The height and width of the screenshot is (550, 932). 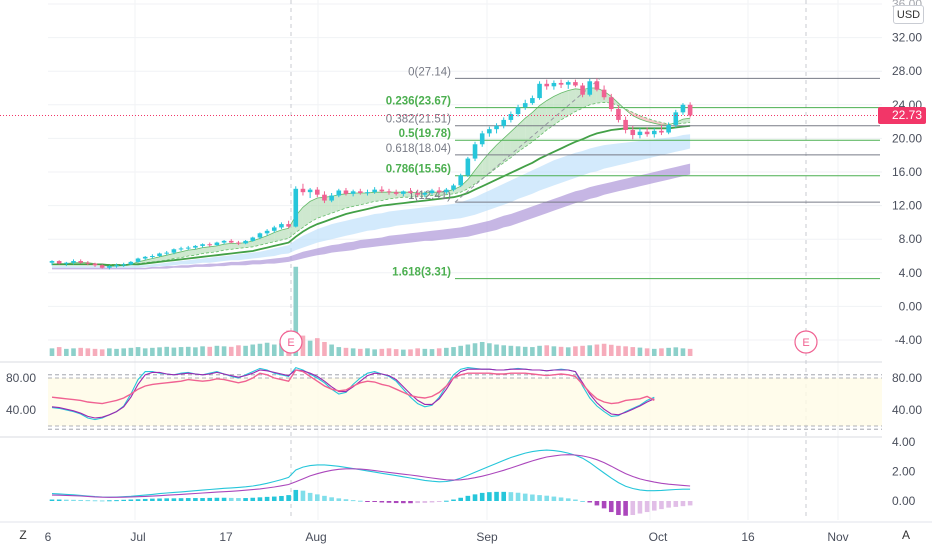 I want to click on earnings-marker-icon, so click(x=806, y=342).